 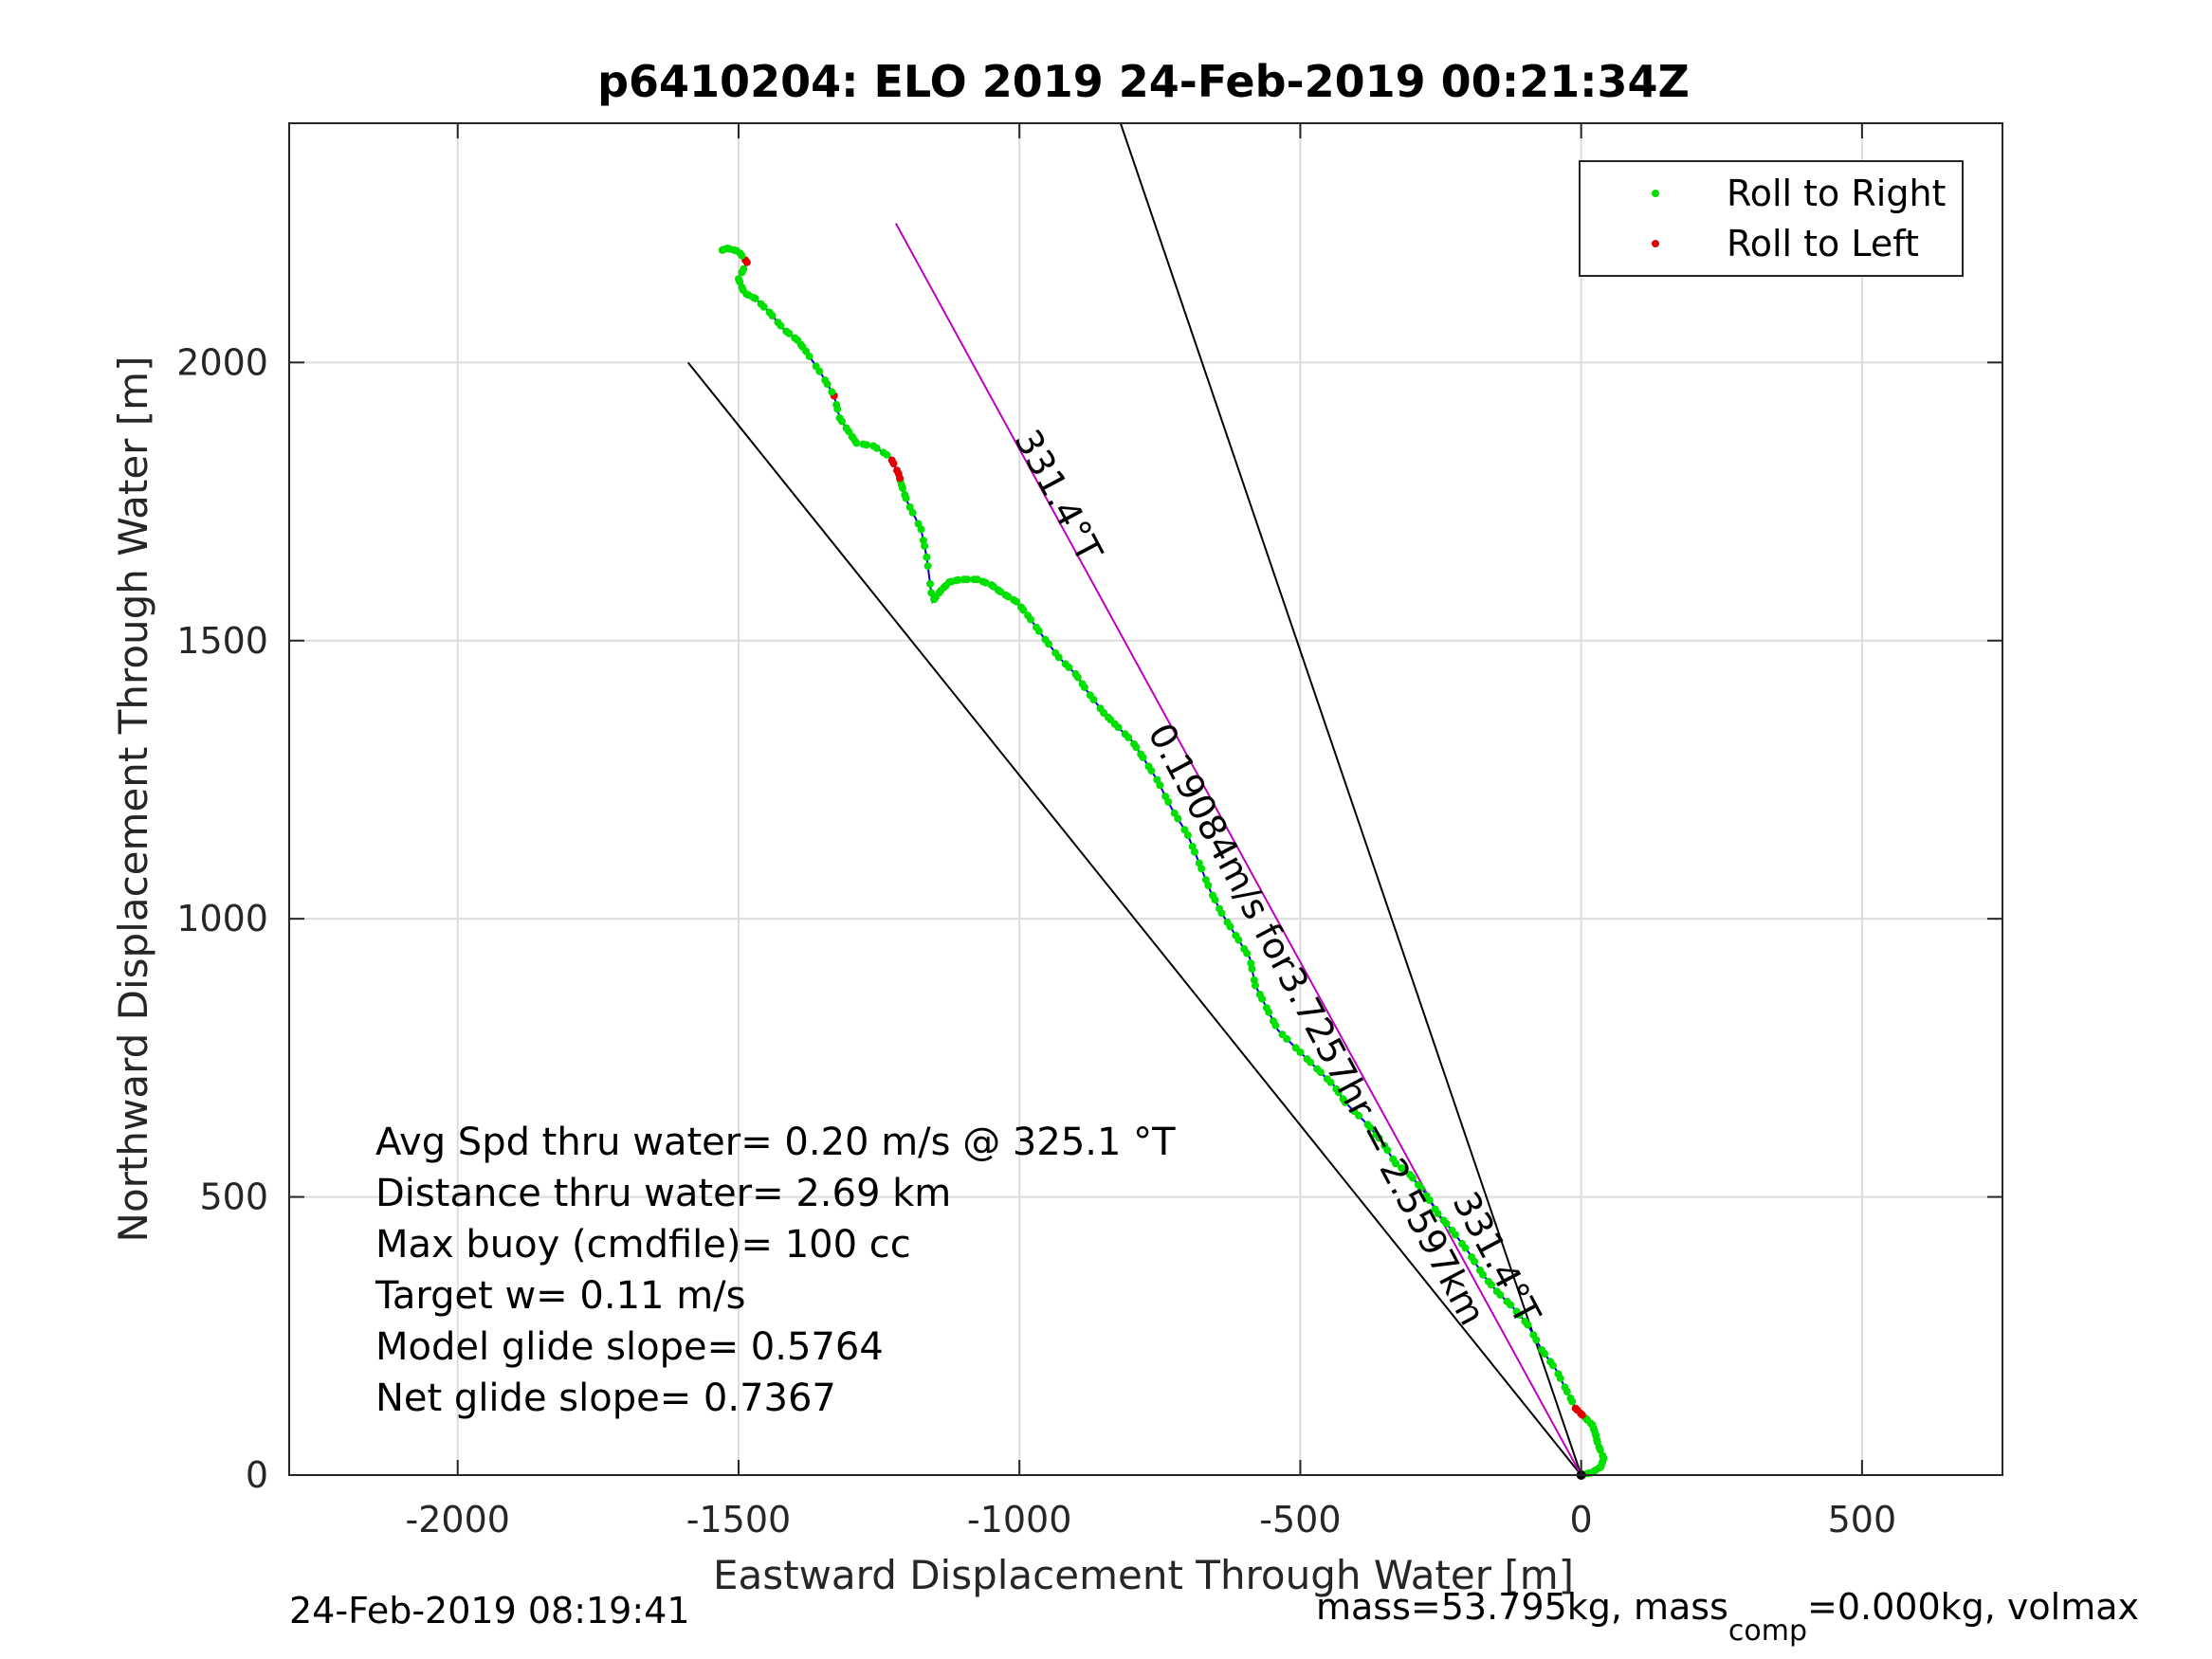 What do you see at coordinates (233, 1197) in the screenshot?
I see `y-tick-label: 500` at bounding box center [233, 1197].